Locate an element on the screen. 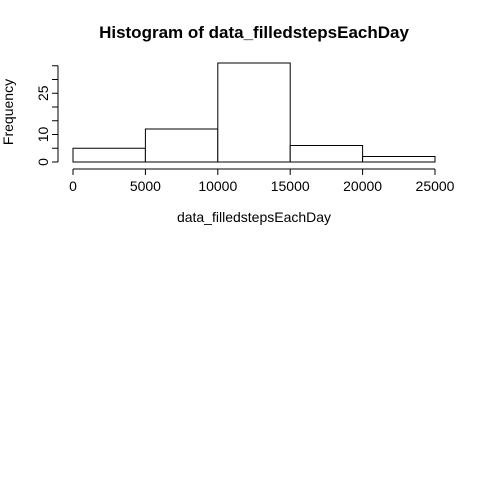 The height and width of the screenshot is (480, 480). x-tick-label: 10000 is located at coordinates (217, 186).